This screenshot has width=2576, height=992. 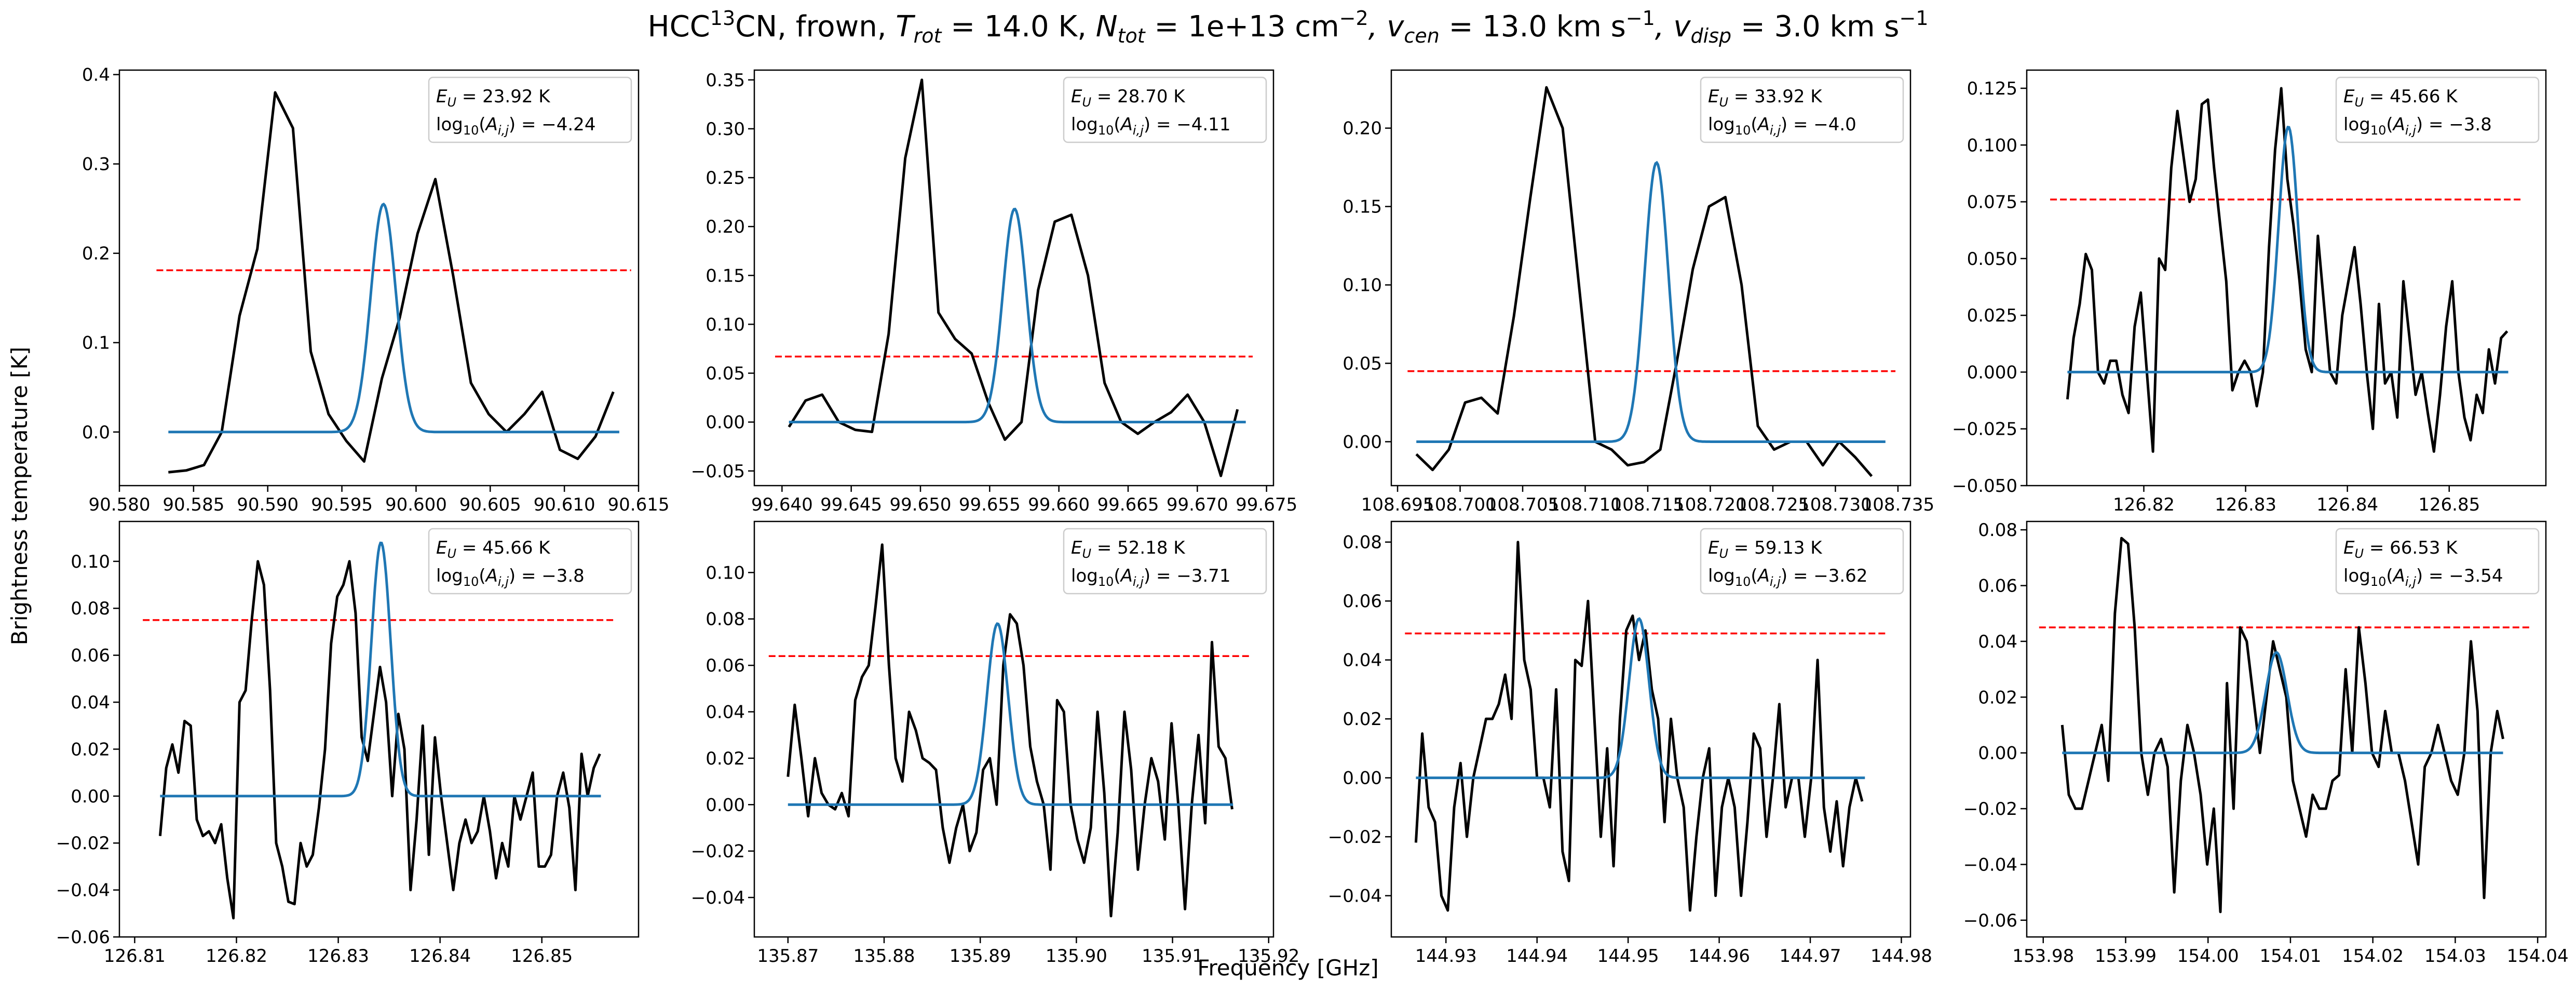 What do you see at coordinates (1787, 577) in the screenshot?
I see `einstein-coefficient-label: log10(Ai,j) = −3.62` at bounding box center [1787, 577].